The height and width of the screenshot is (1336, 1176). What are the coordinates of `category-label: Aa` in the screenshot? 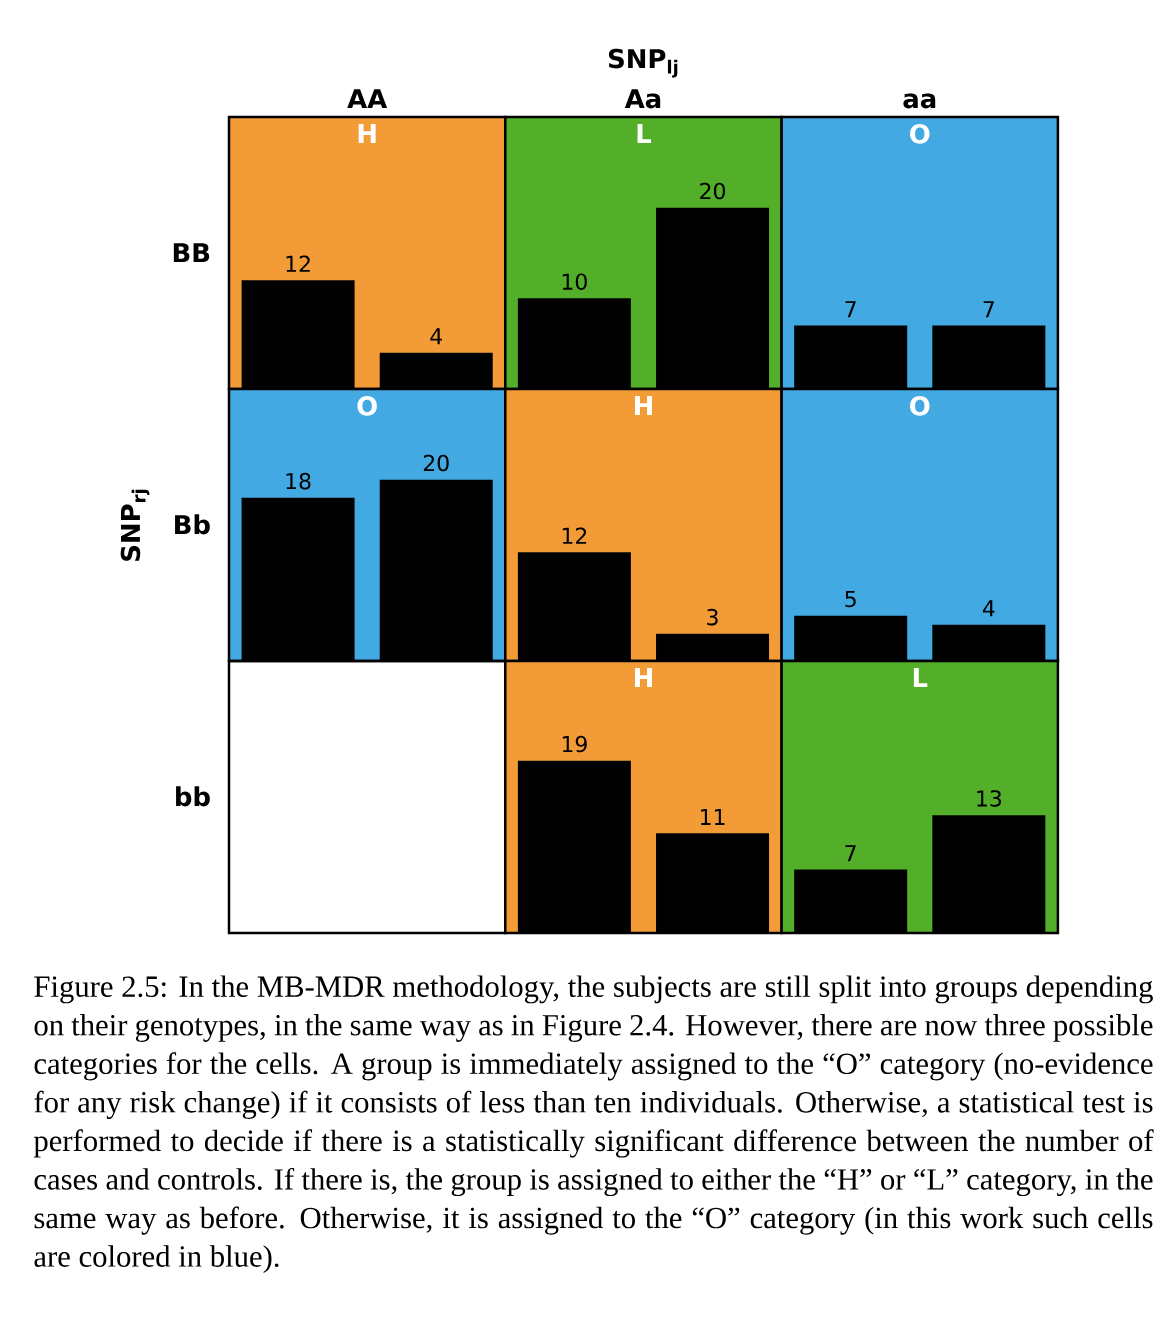 It's located at (642, 99).